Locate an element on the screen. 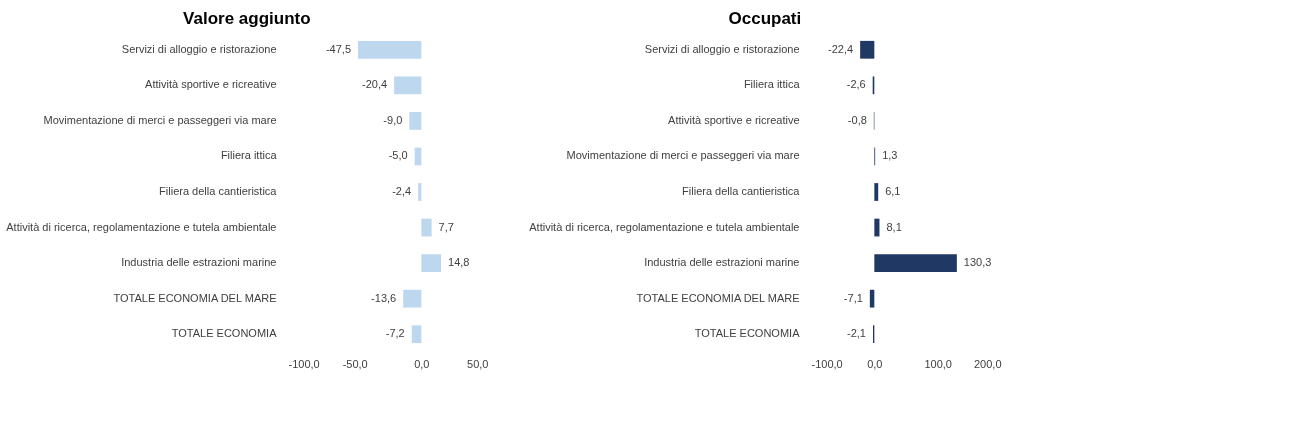 Image resolution: width=1289 pixels, height=425 pixels. data-label: -2,4 is located at coordinates (402, 191).